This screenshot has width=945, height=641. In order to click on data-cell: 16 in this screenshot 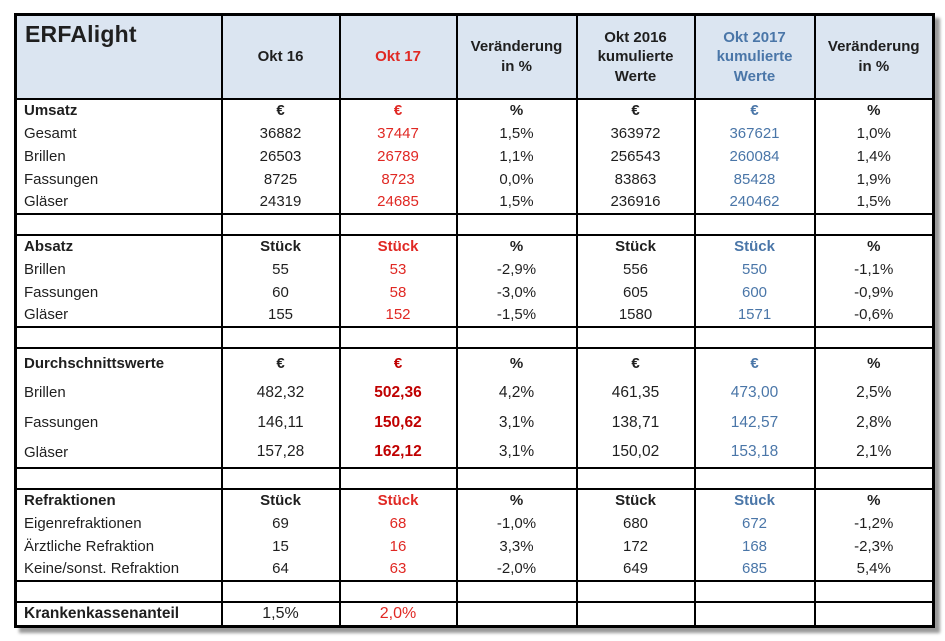, I will do `click(398, 546)`.